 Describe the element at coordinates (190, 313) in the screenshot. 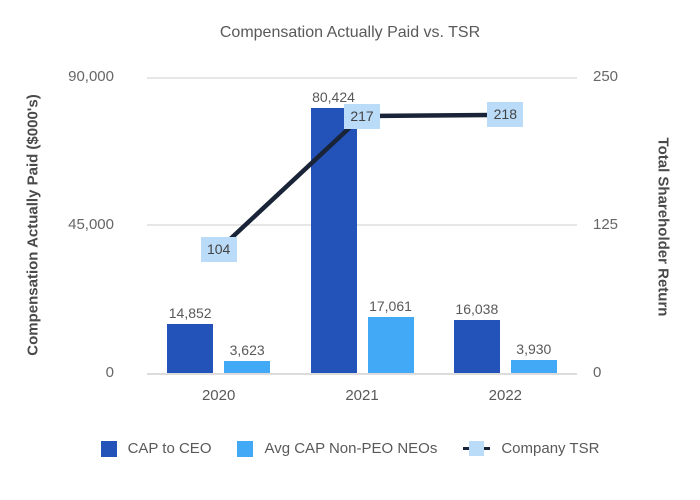

I see `bar-value-label-cap-to-ceo-2020: 14,852` at that location.